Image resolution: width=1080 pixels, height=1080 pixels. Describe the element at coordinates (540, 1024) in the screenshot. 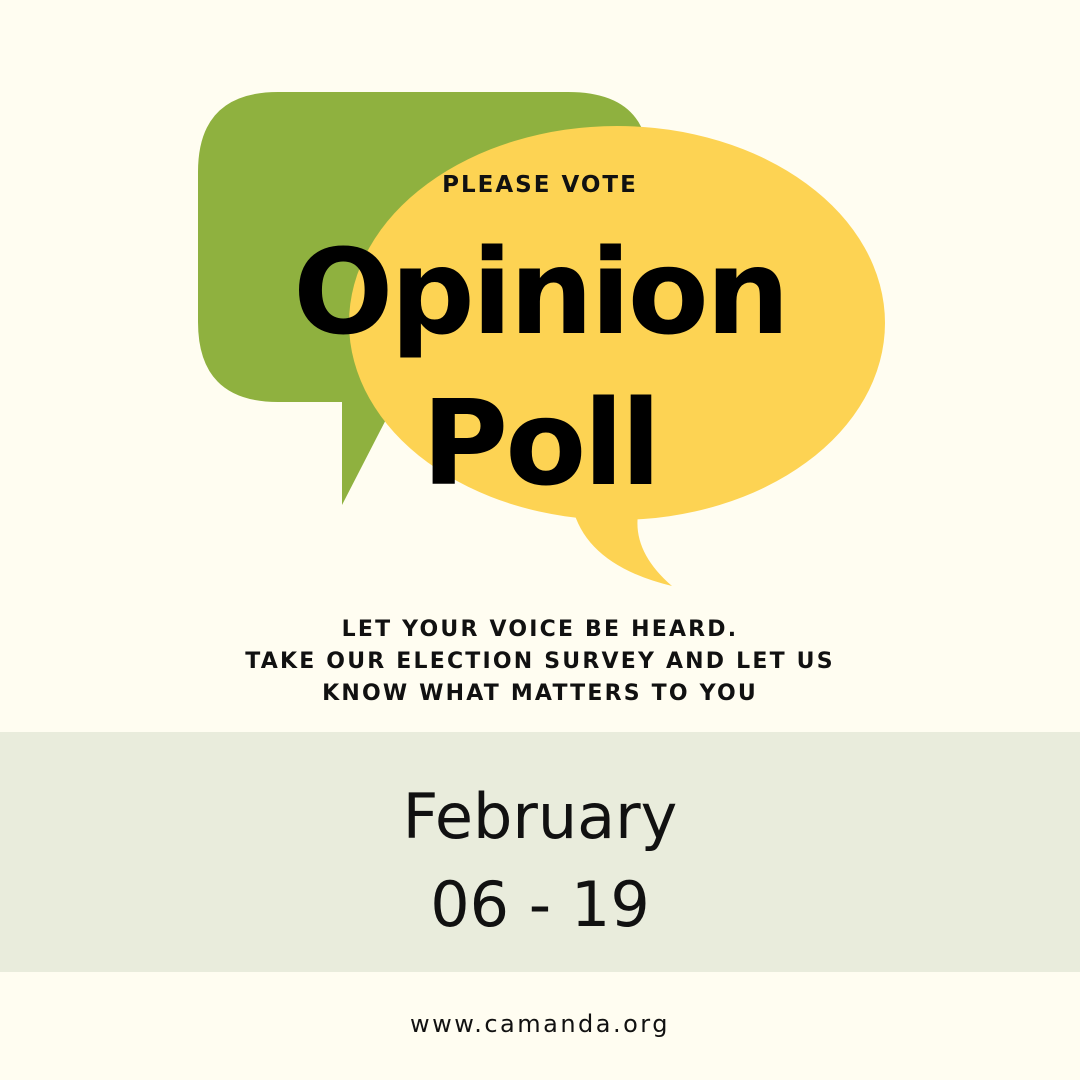

I see `website-link: www.camanda.org` at that location.